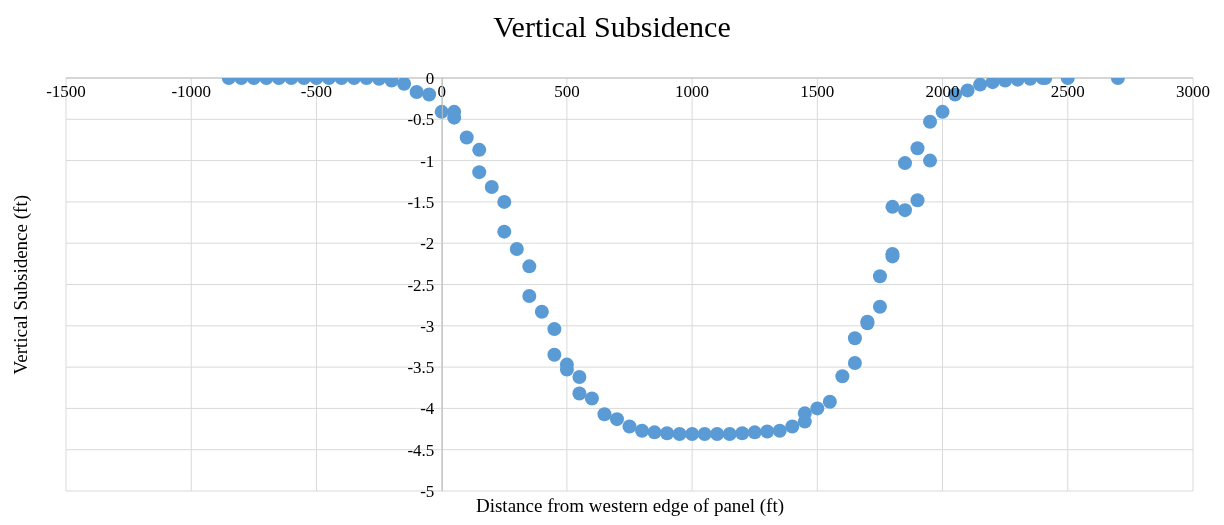 The width and height of the screenshot is (1224, 525). Describe the element at coordinates (630, 505) in the screenshot. I see `x-axis-title: Distance from western edge of panel (ft)` at that location.